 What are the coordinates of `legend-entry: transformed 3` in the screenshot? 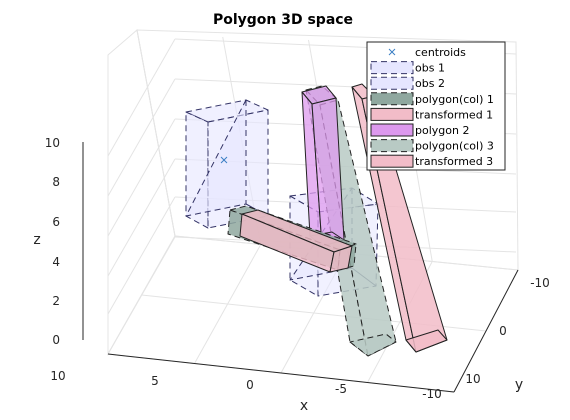 It's located at (431, 161).